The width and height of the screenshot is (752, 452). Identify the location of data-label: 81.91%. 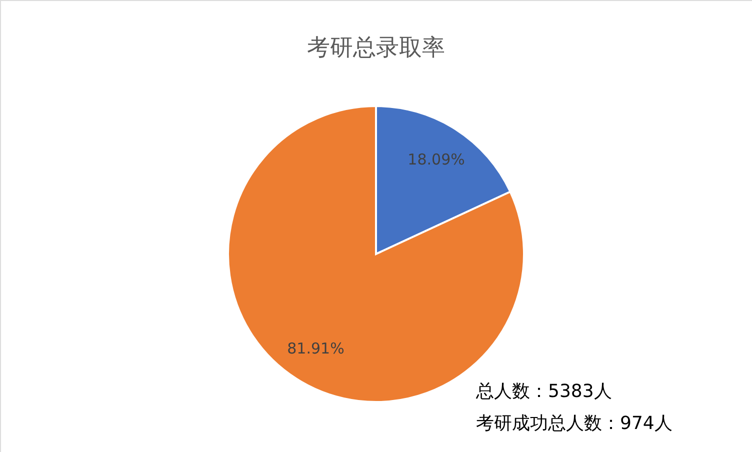
(315, 348).